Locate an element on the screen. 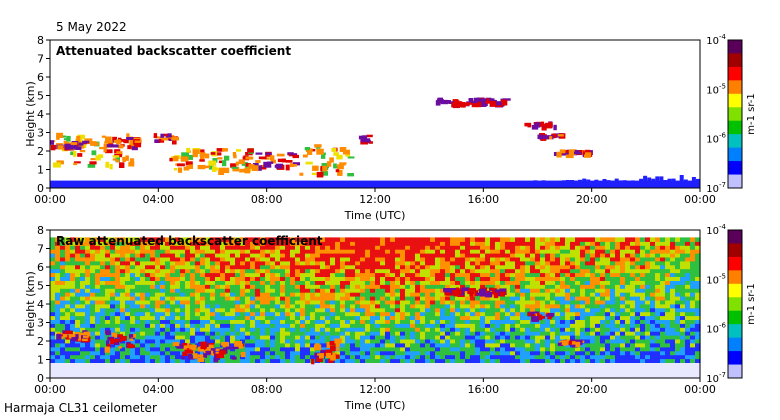 The height and width of the screenshot is (420, 780). instrument-label: Harmaja CL31 ceilometer is located at coordinates (80, 408).